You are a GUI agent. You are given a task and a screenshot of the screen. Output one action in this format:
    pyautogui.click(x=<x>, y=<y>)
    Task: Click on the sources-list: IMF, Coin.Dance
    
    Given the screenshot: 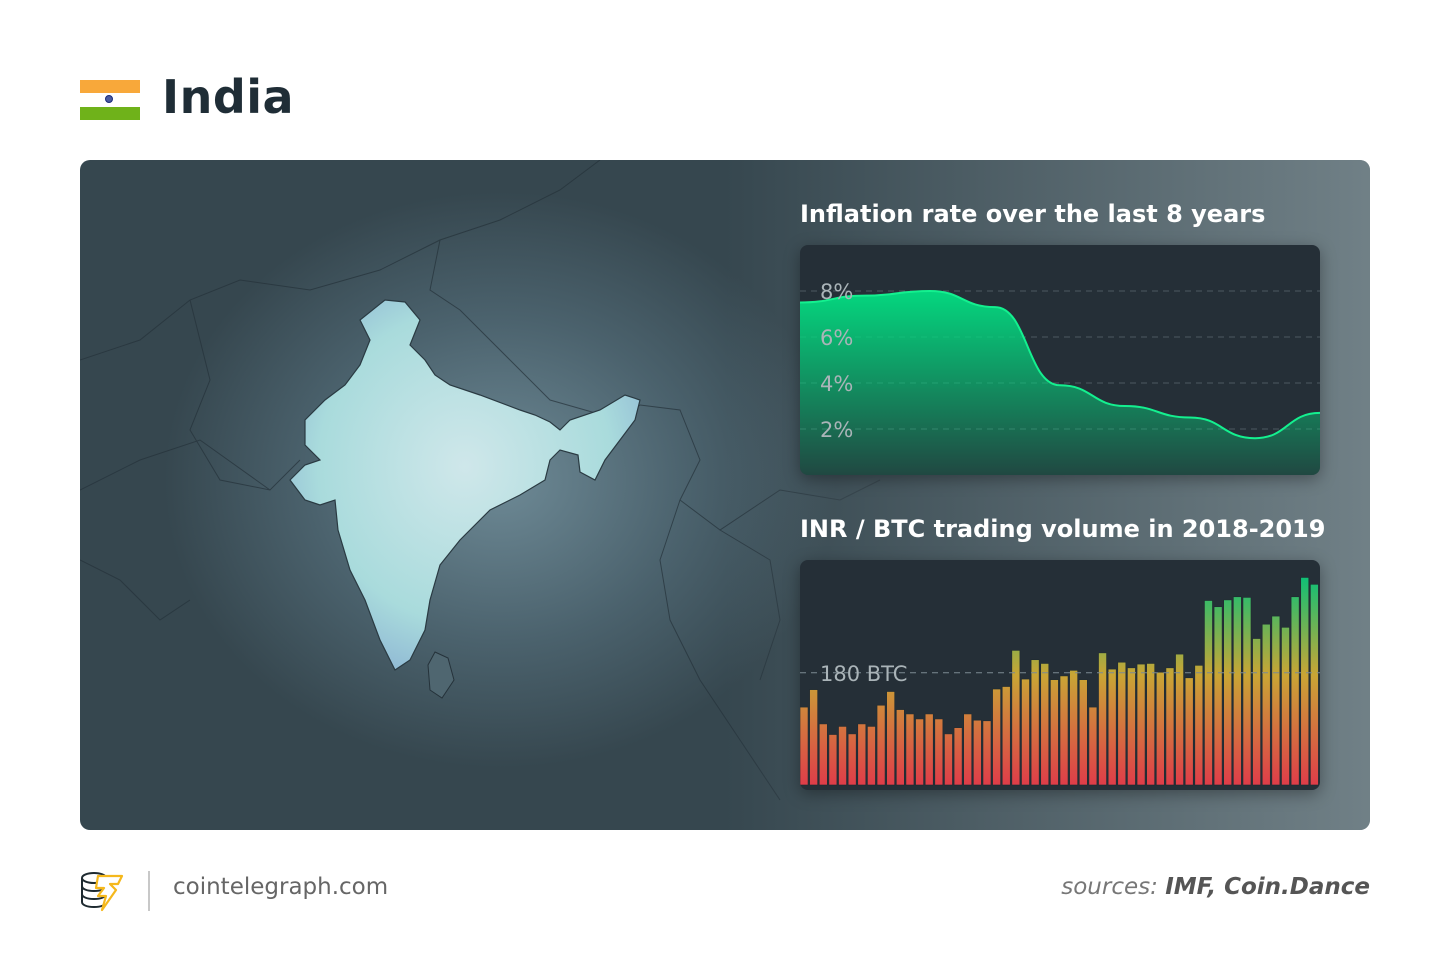 What is the action you would take?
    pyautogui.click(x=1267, y=887)
    